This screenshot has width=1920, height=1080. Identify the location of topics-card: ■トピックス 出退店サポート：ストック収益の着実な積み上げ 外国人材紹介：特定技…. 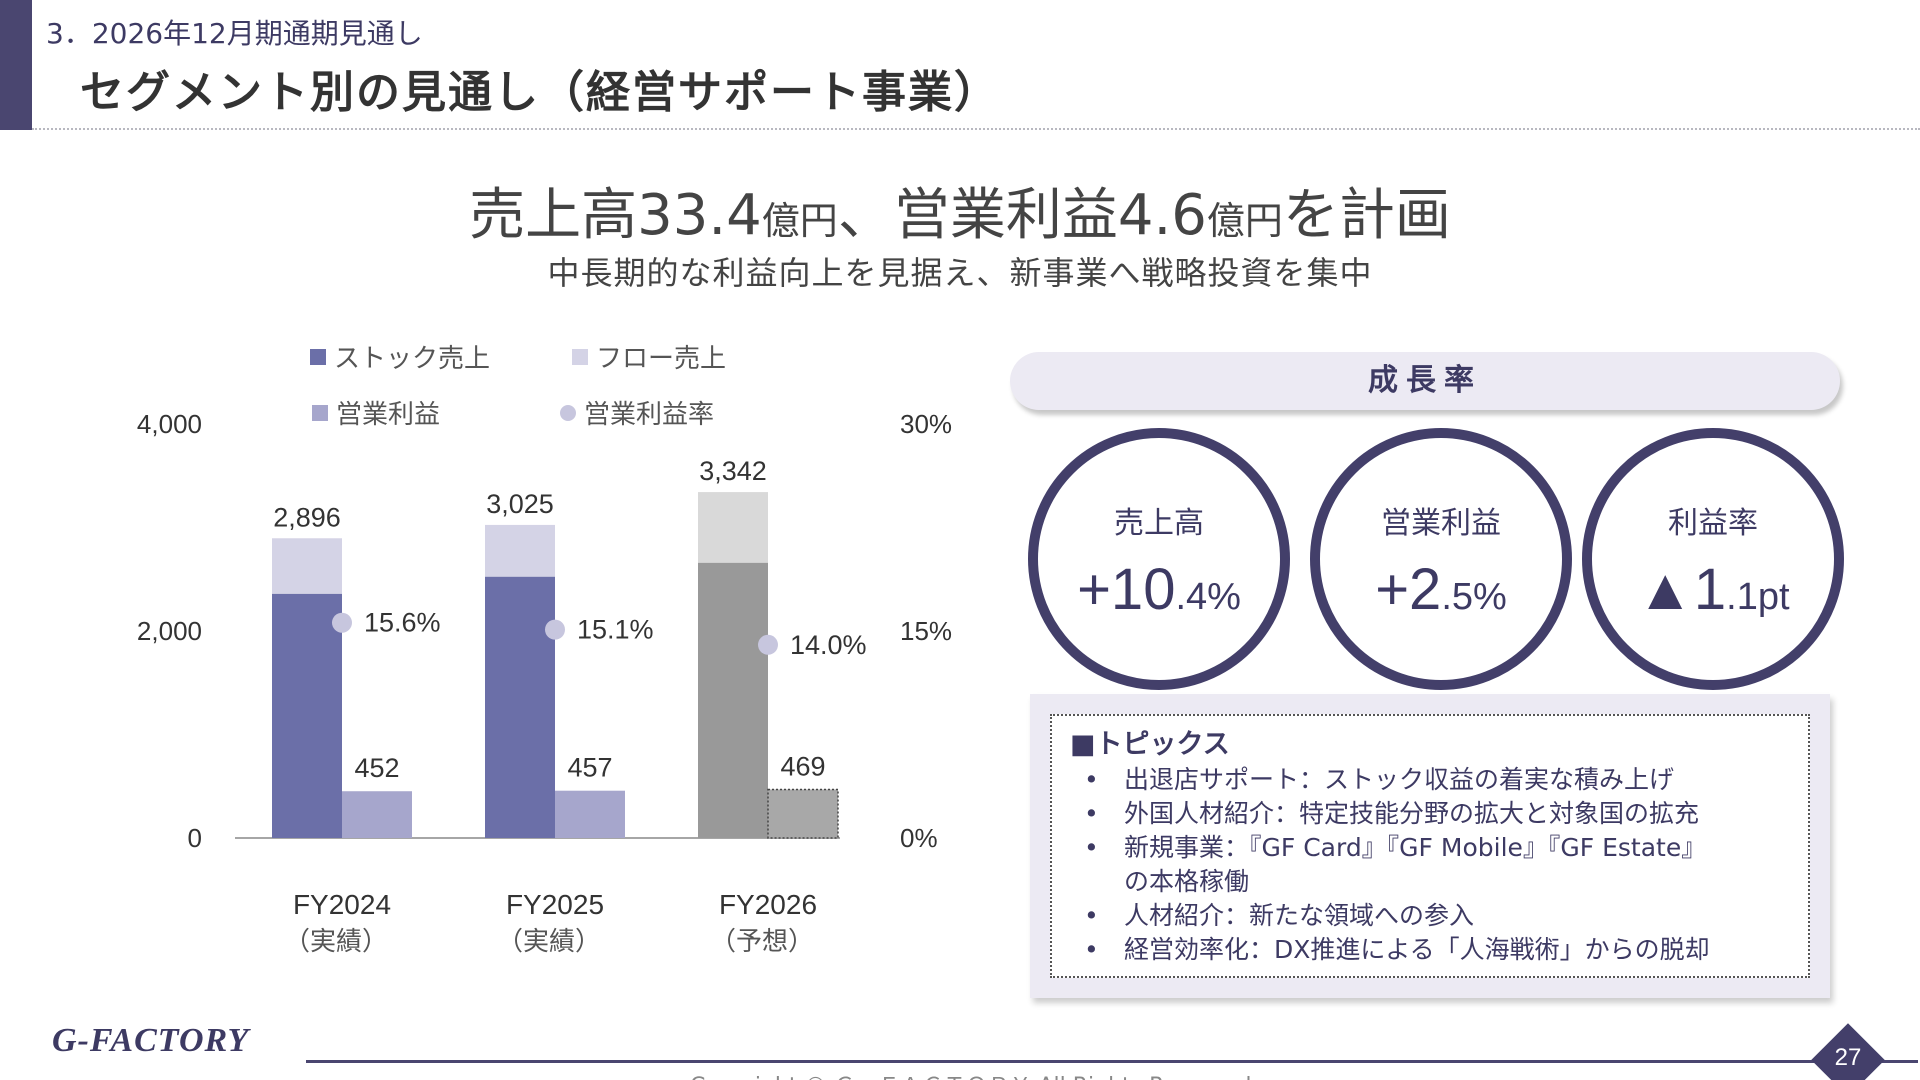
(1430, 846).